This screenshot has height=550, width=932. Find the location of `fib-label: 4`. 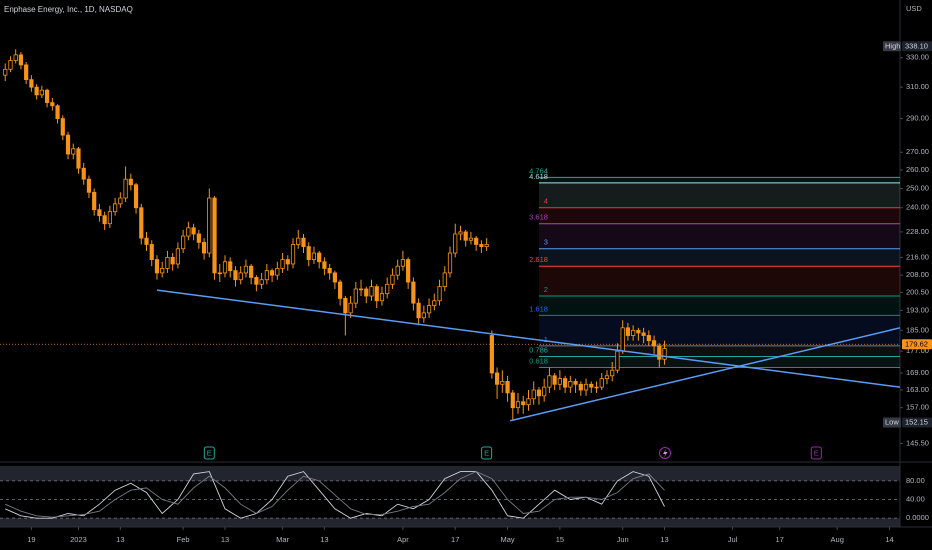

fib-label: 4 is located at coordinates (546, 201).